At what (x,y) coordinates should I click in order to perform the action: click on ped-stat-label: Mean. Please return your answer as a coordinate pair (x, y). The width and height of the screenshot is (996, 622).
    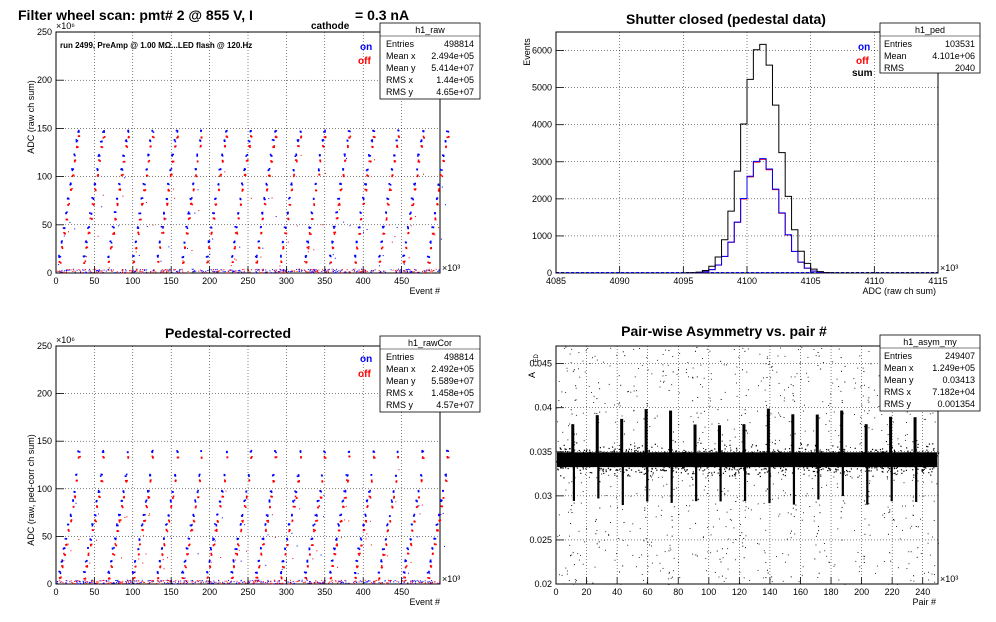
    Looking at the image, I should click on (895, 56).